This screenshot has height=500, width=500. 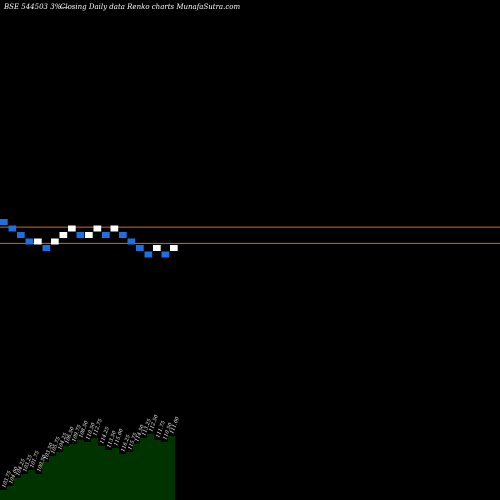 I want to click on chart-title-left: BSE 544503 3%—, so click(x=35, y=7).